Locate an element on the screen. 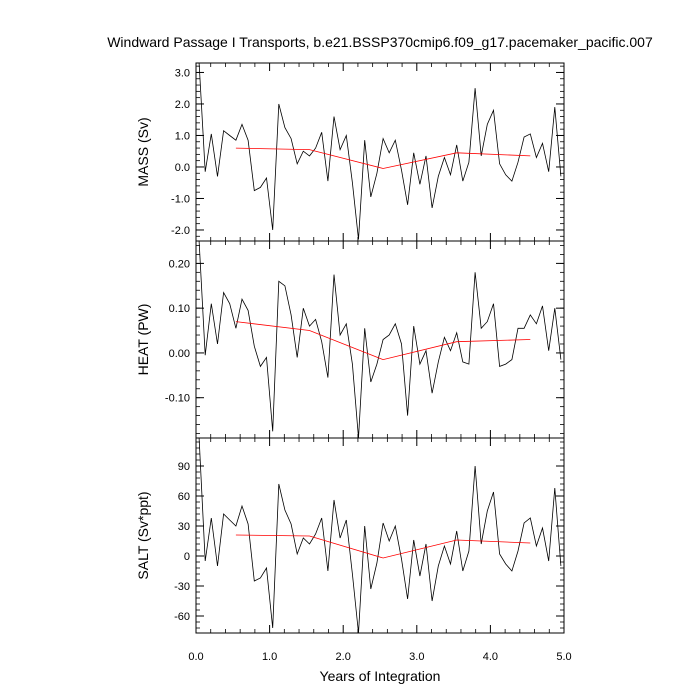  heat-y-tick-label: 0.10 is located at coordinates (179, 309).